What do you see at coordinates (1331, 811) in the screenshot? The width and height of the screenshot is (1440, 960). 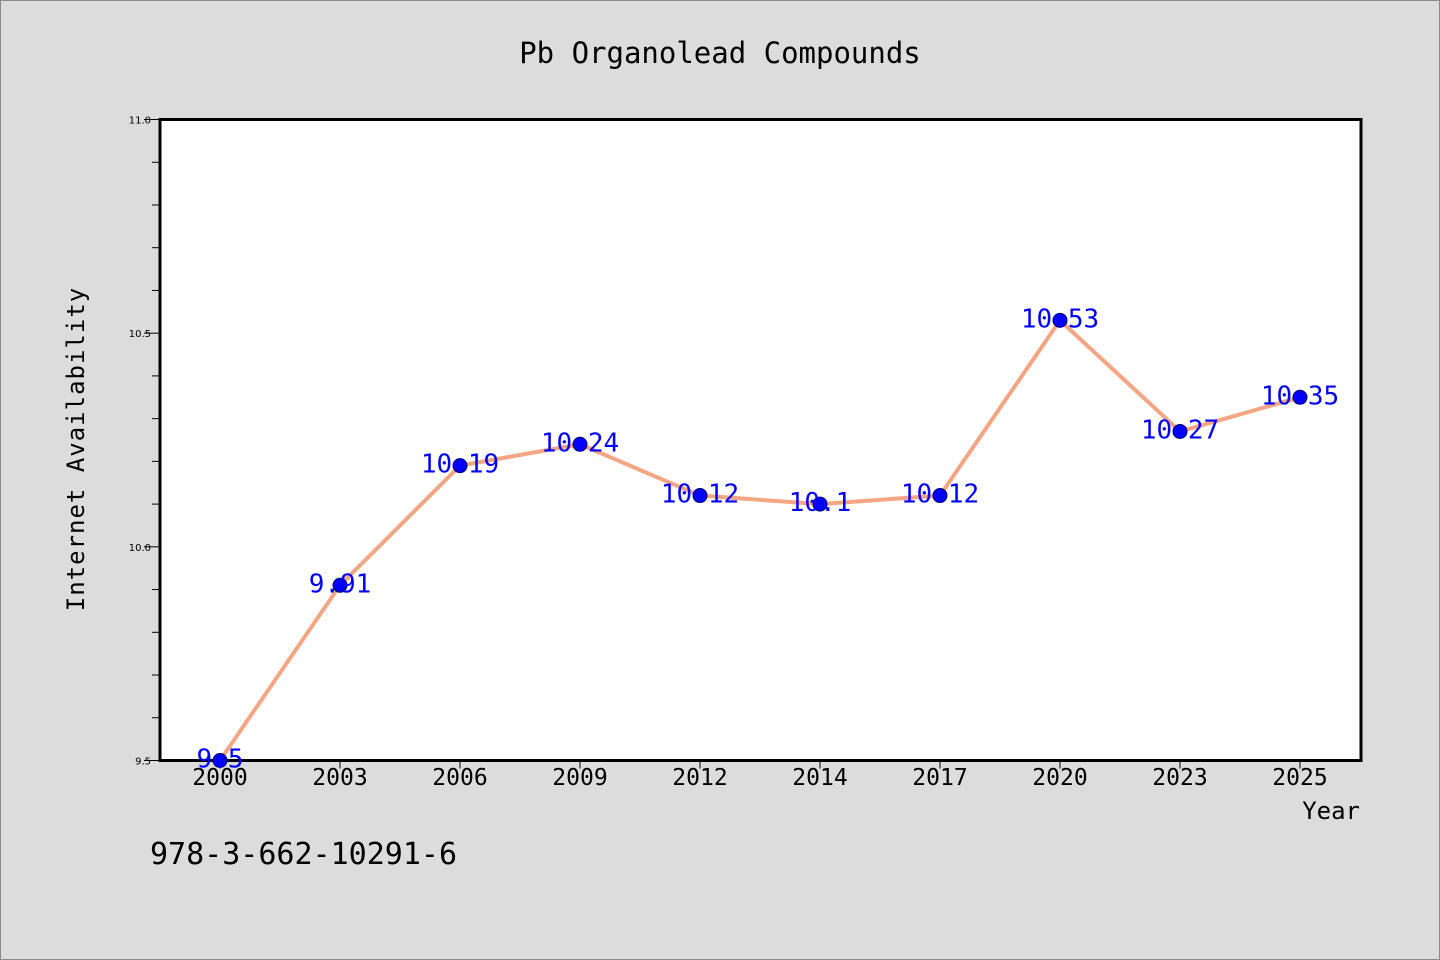 I see `x-axis-label: Year` at bounding box center [1331, 811].